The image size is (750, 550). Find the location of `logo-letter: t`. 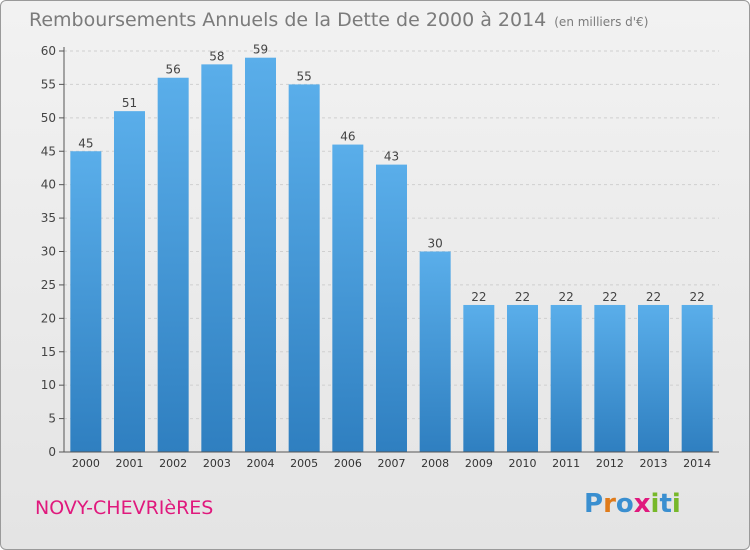

logo-letter: t is located at coordinates (665, 504).